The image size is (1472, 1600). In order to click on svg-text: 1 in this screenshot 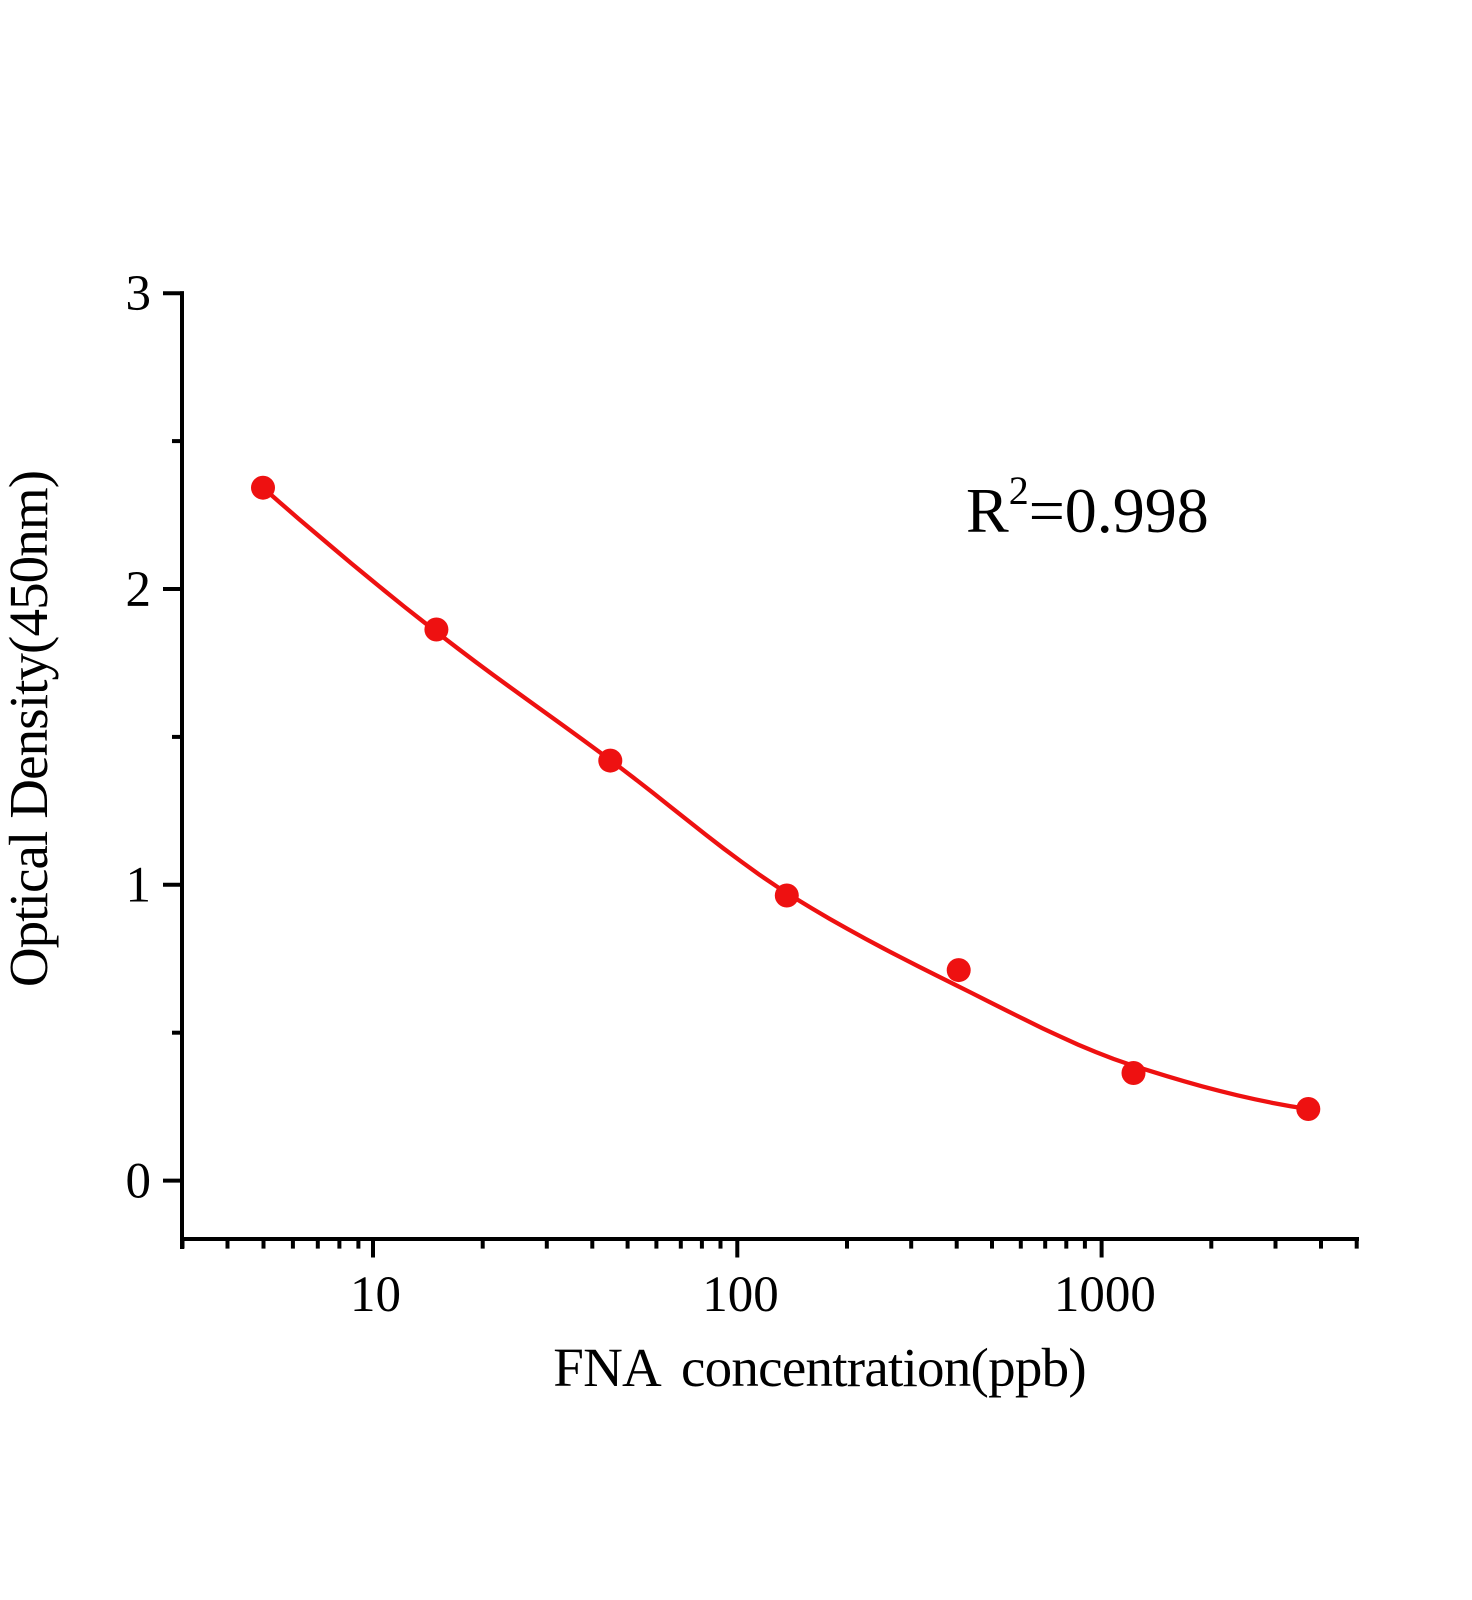, I will do `click(139, 886)`.